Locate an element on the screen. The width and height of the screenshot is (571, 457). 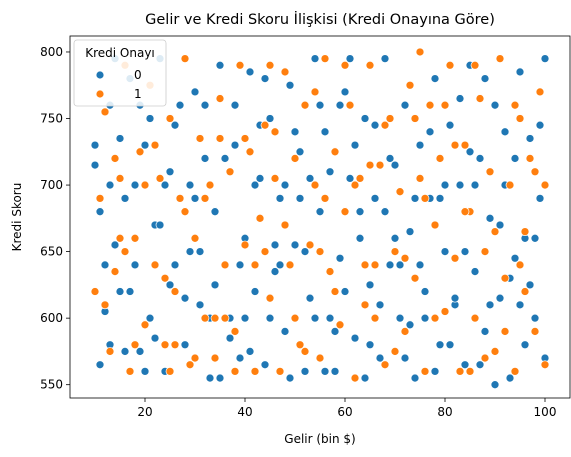
x-tick-label: 100 is located at coordinates (545, 412).